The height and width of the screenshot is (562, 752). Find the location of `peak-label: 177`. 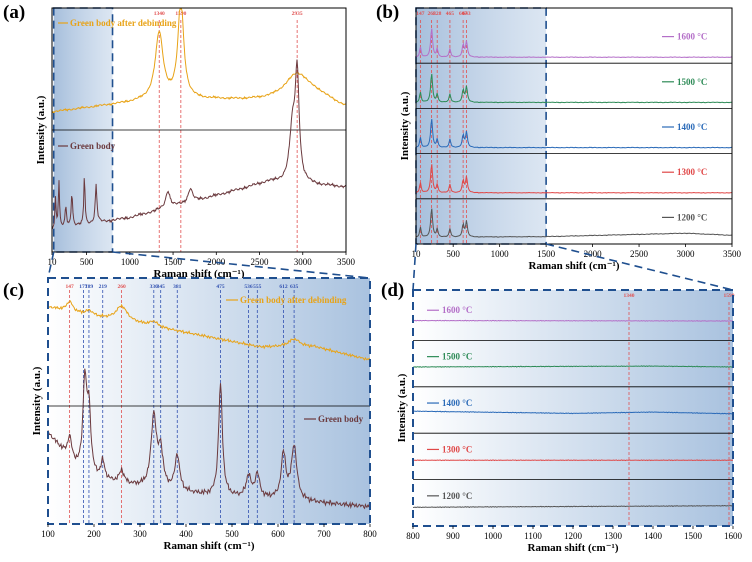

peak-label: 177 is located at coordinates (83, 287).